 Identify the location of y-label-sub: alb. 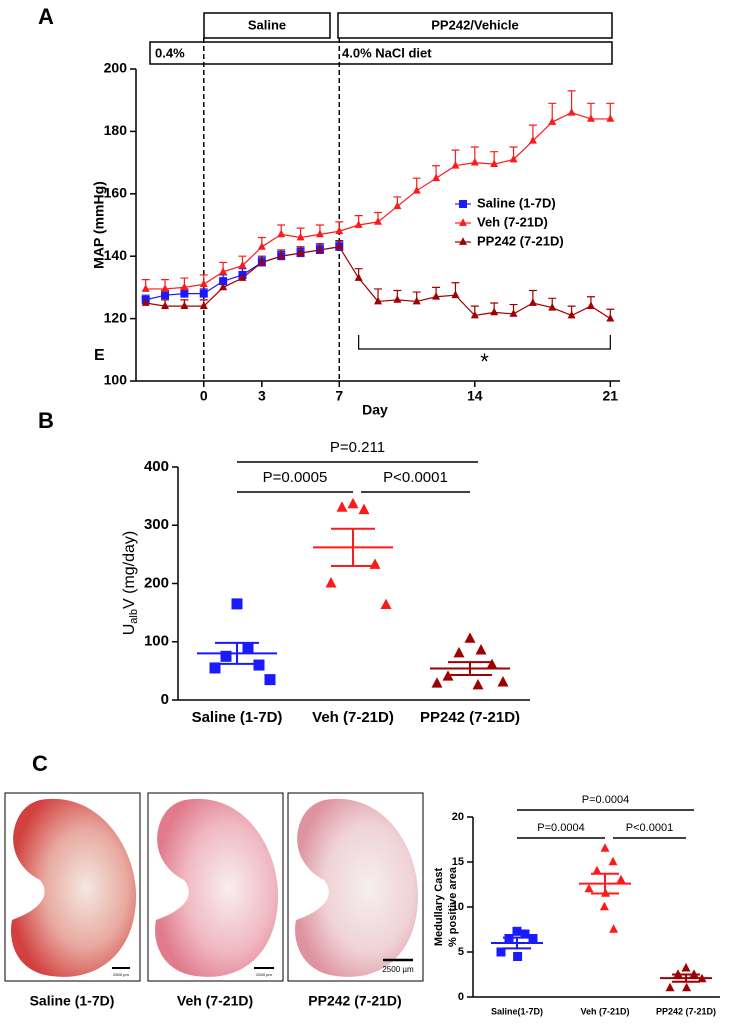
(134, 616).